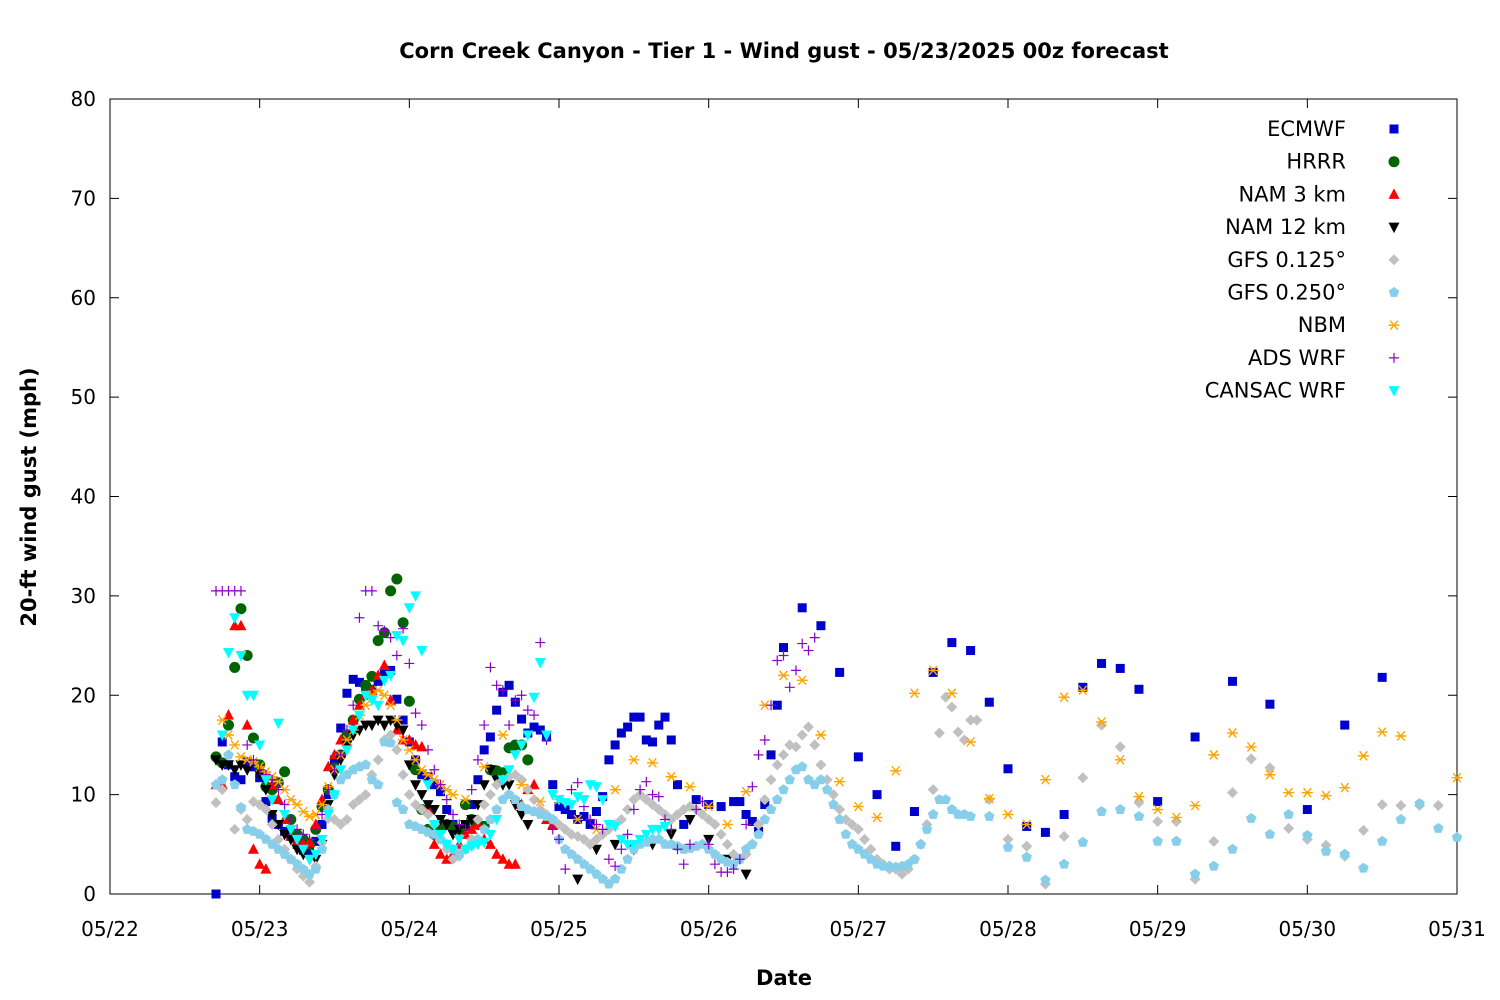 Image resolution: width=1500 pixels, height=1000 pixels. What do you see at coordinates (1297, 358) in the screenshot?
I see `legend-label: ADS WRF` at bounding box center [1297, 358].